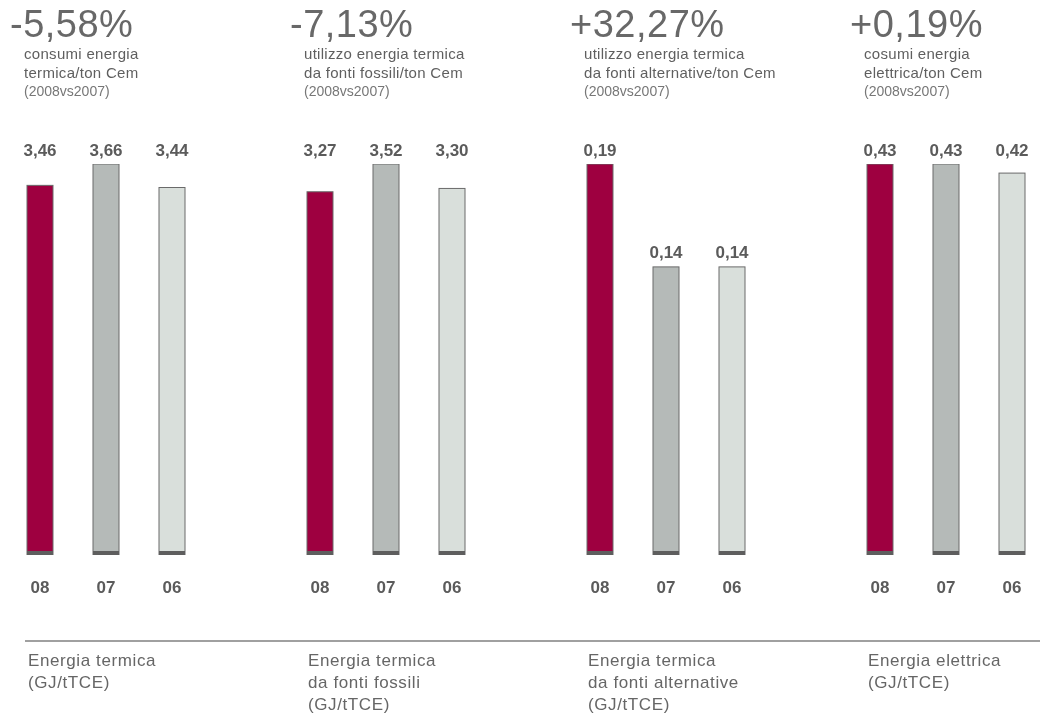  Describe the element at coordinates (1012, 150) in the screenshot. I see `data-label: 0,42` at that location.